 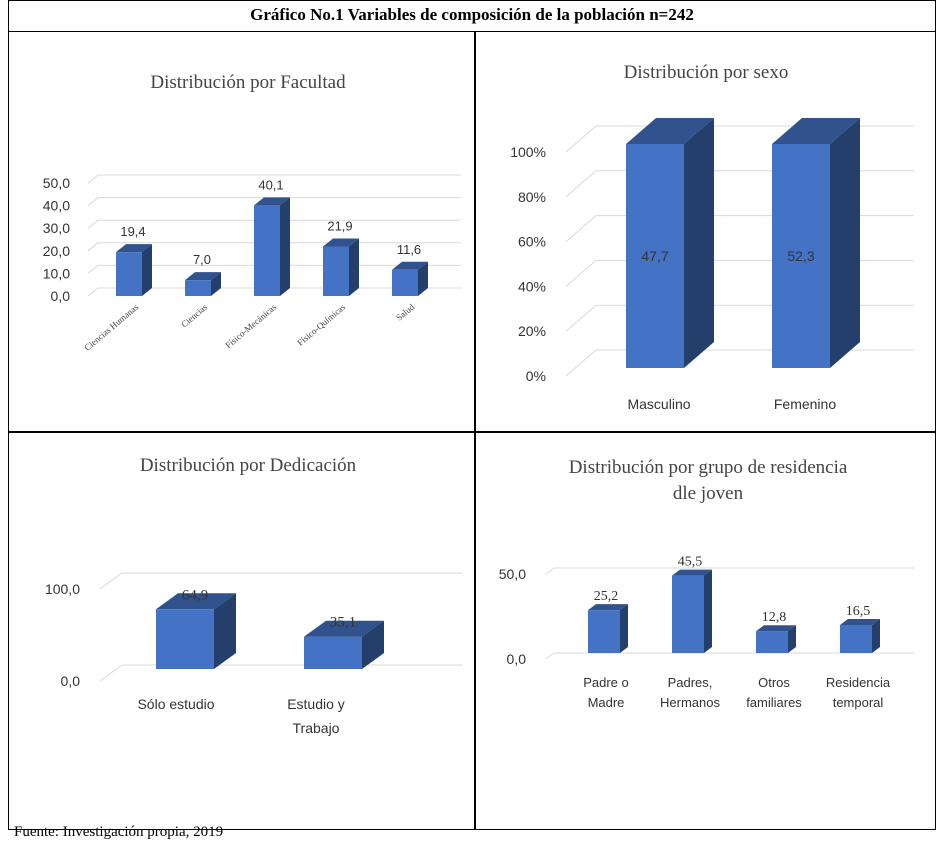 What do you see at coordinates (774, 682) in the screenshot?
I see `x-tick-label: Otros` at bounding box center [774, 682].